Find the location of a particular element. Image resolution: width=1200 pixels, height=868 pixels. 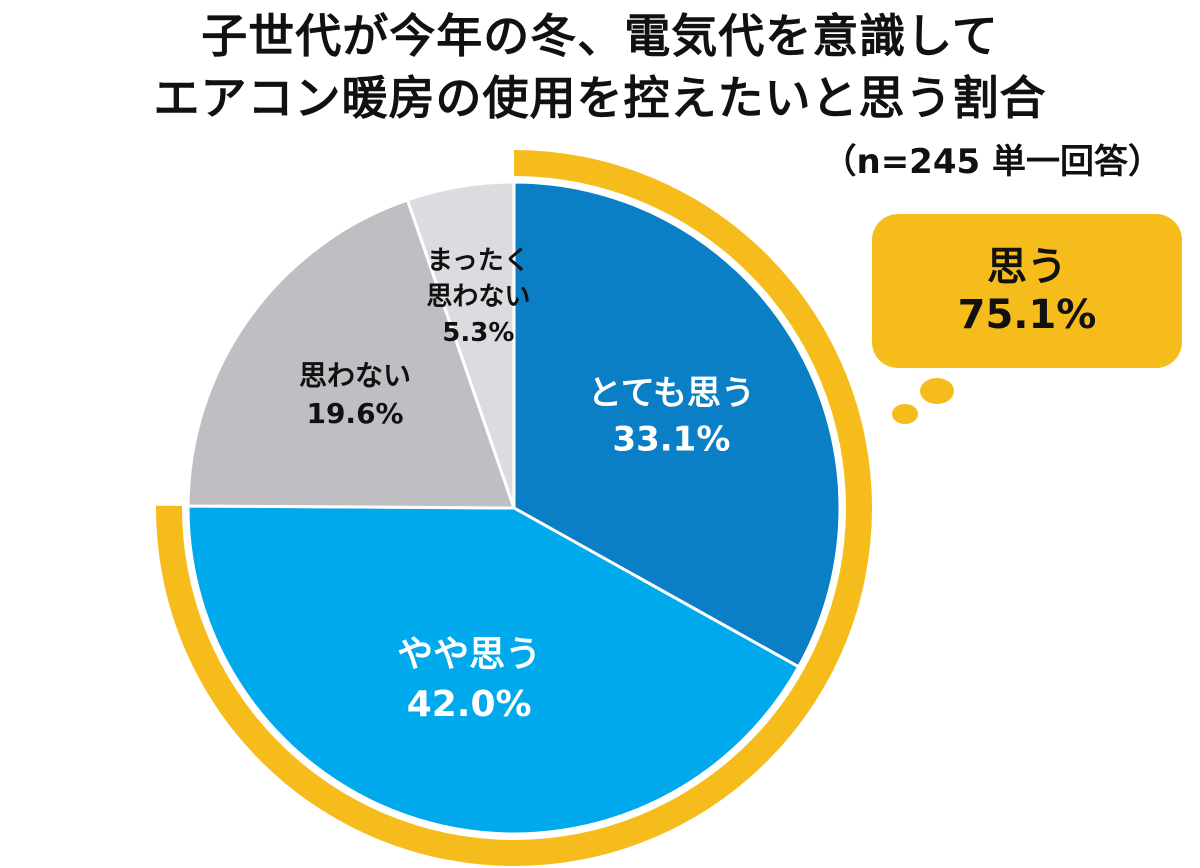

slice-name-label-1: とても思う is located at coordinates (671, 393).